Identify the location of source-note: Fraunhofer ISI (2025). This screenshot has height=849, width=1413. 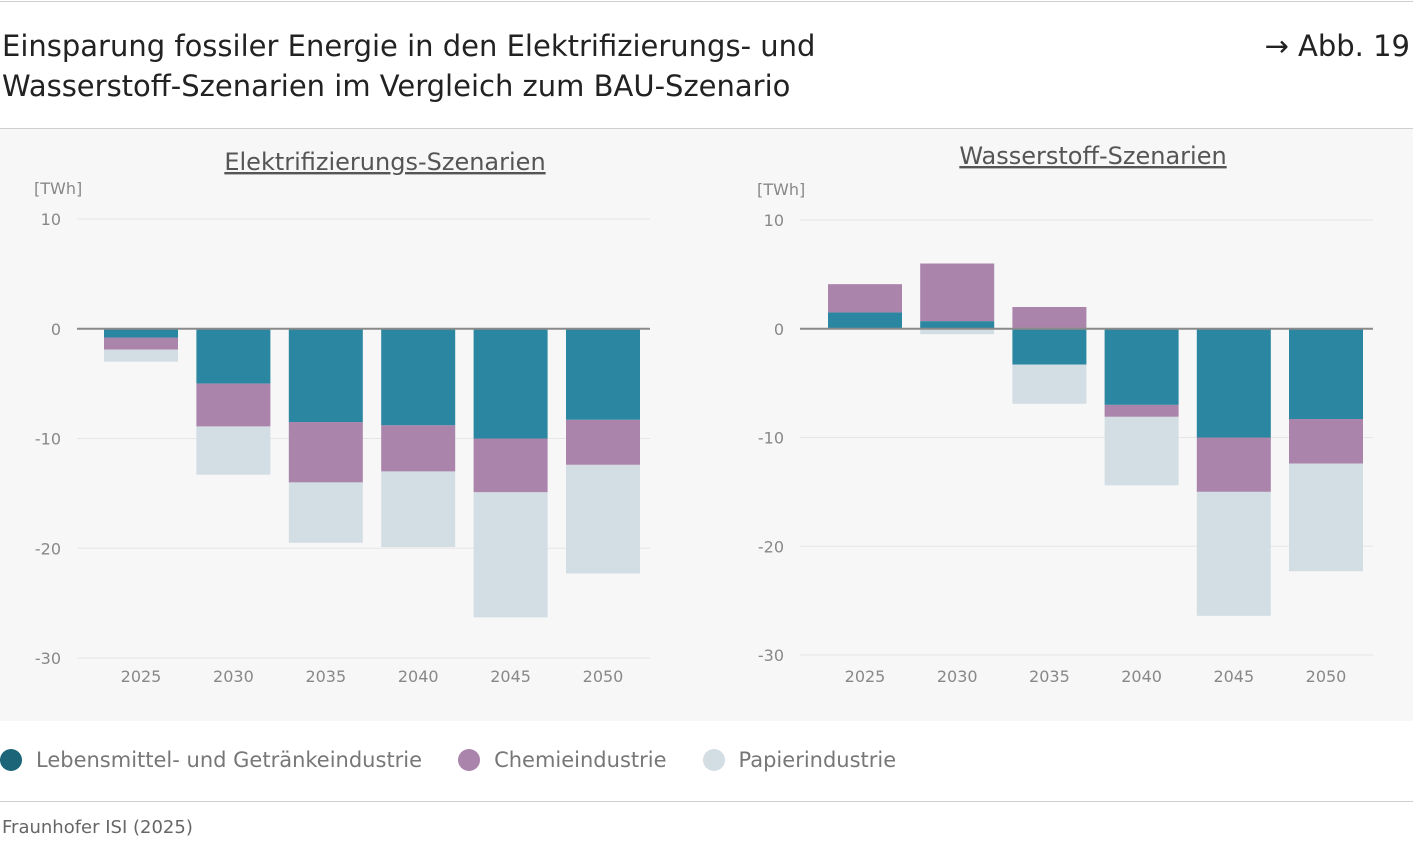
(97, 827).